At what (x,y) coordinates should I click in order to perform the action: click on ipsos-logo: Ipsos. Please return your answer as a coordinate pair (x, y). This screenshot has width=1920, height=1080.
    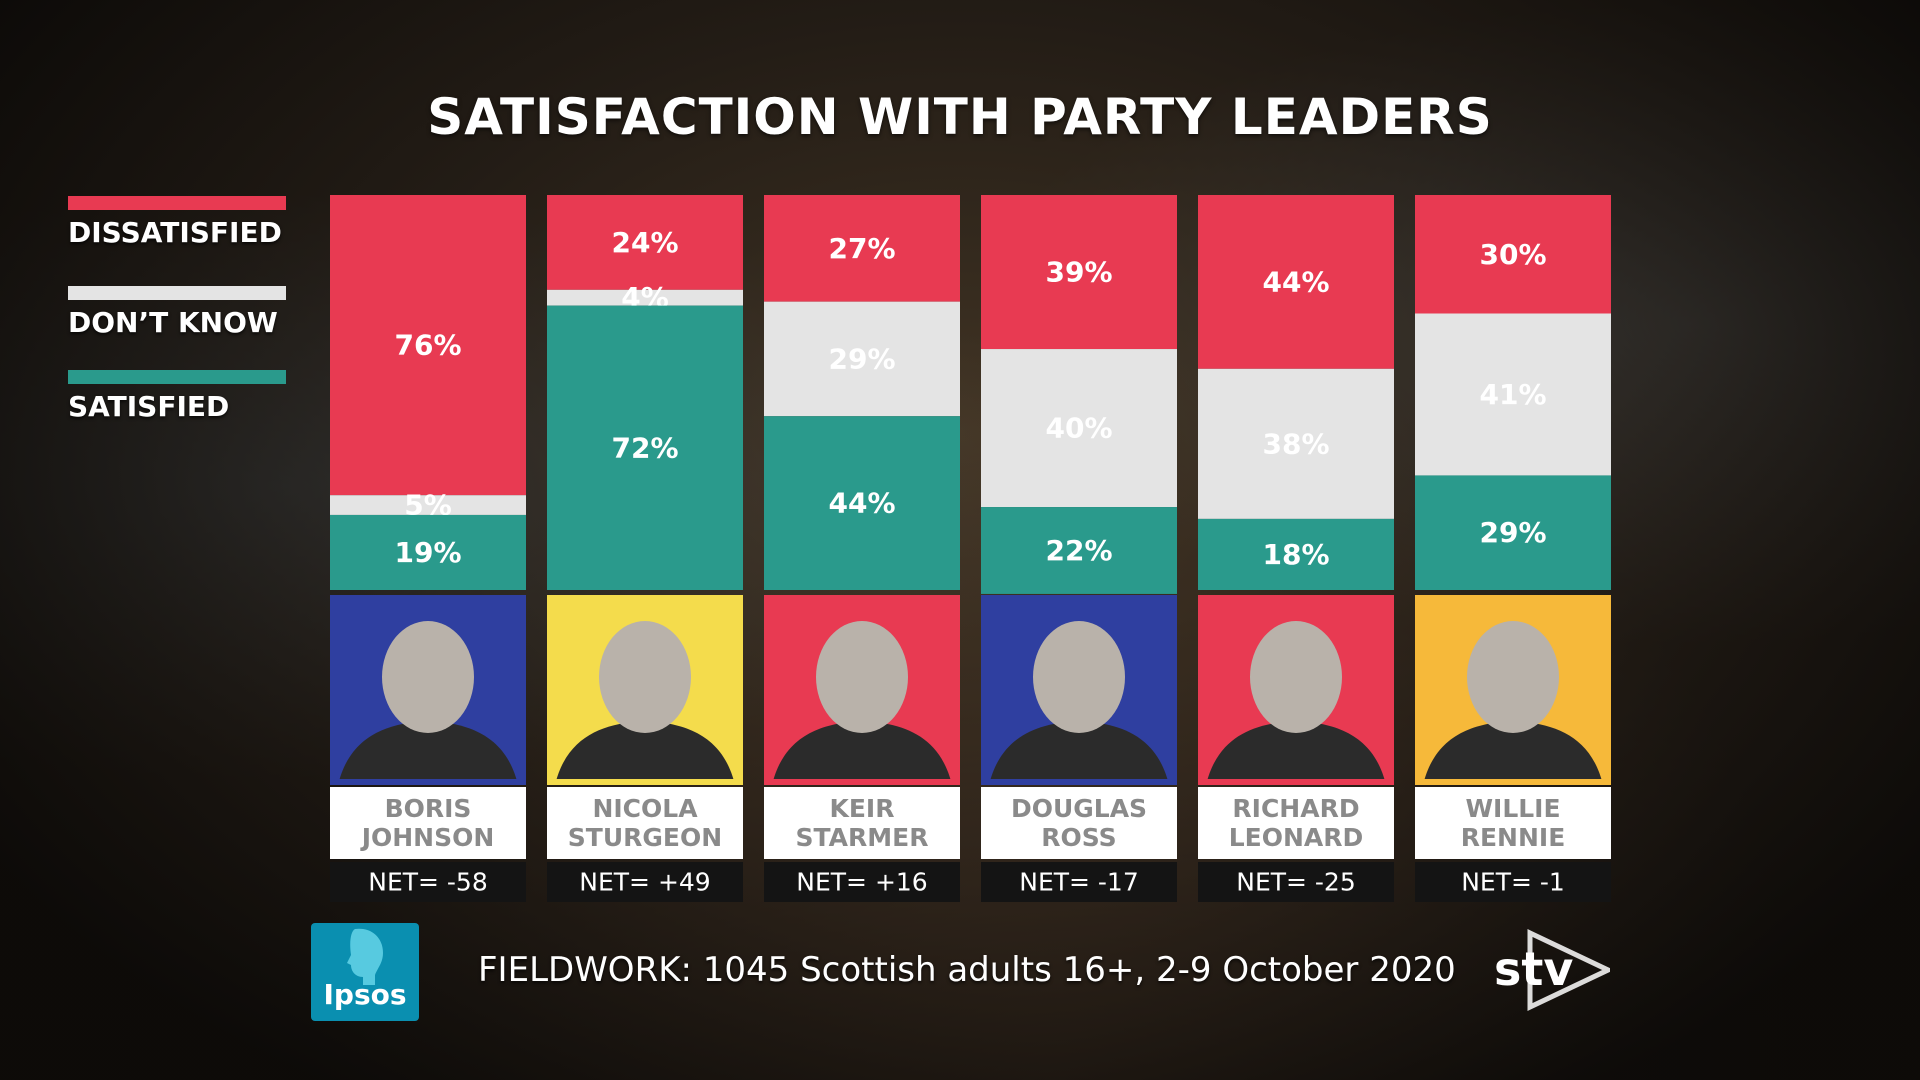
    Looking at the image, I should click on (365, 972).